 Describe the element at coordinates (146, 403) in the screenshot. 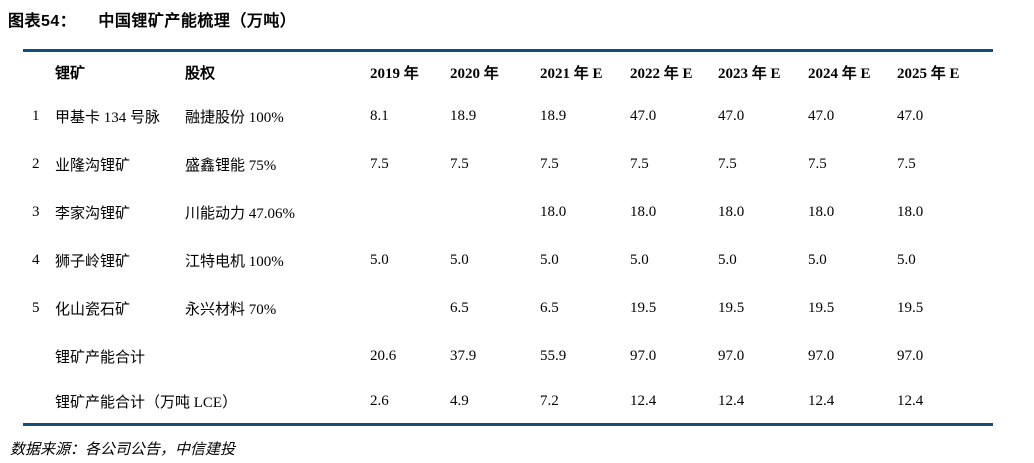

I see `summary-label: 锂矿产能合计（万吨 LCE）` at that location.